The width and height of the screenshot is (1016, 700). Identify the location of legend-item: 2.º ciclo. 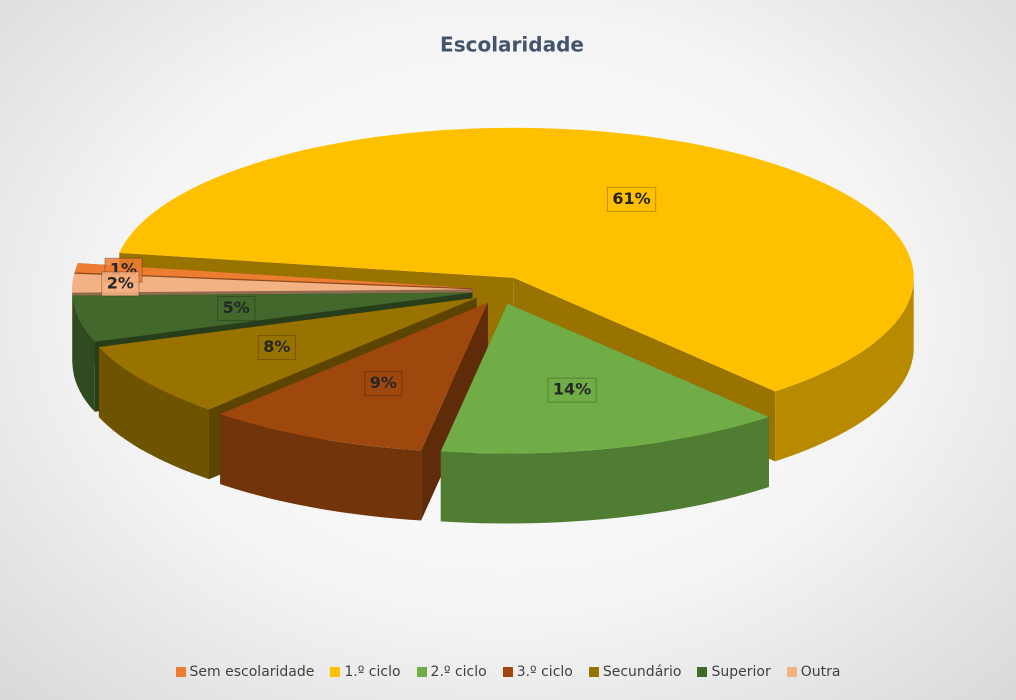
(451, 672).